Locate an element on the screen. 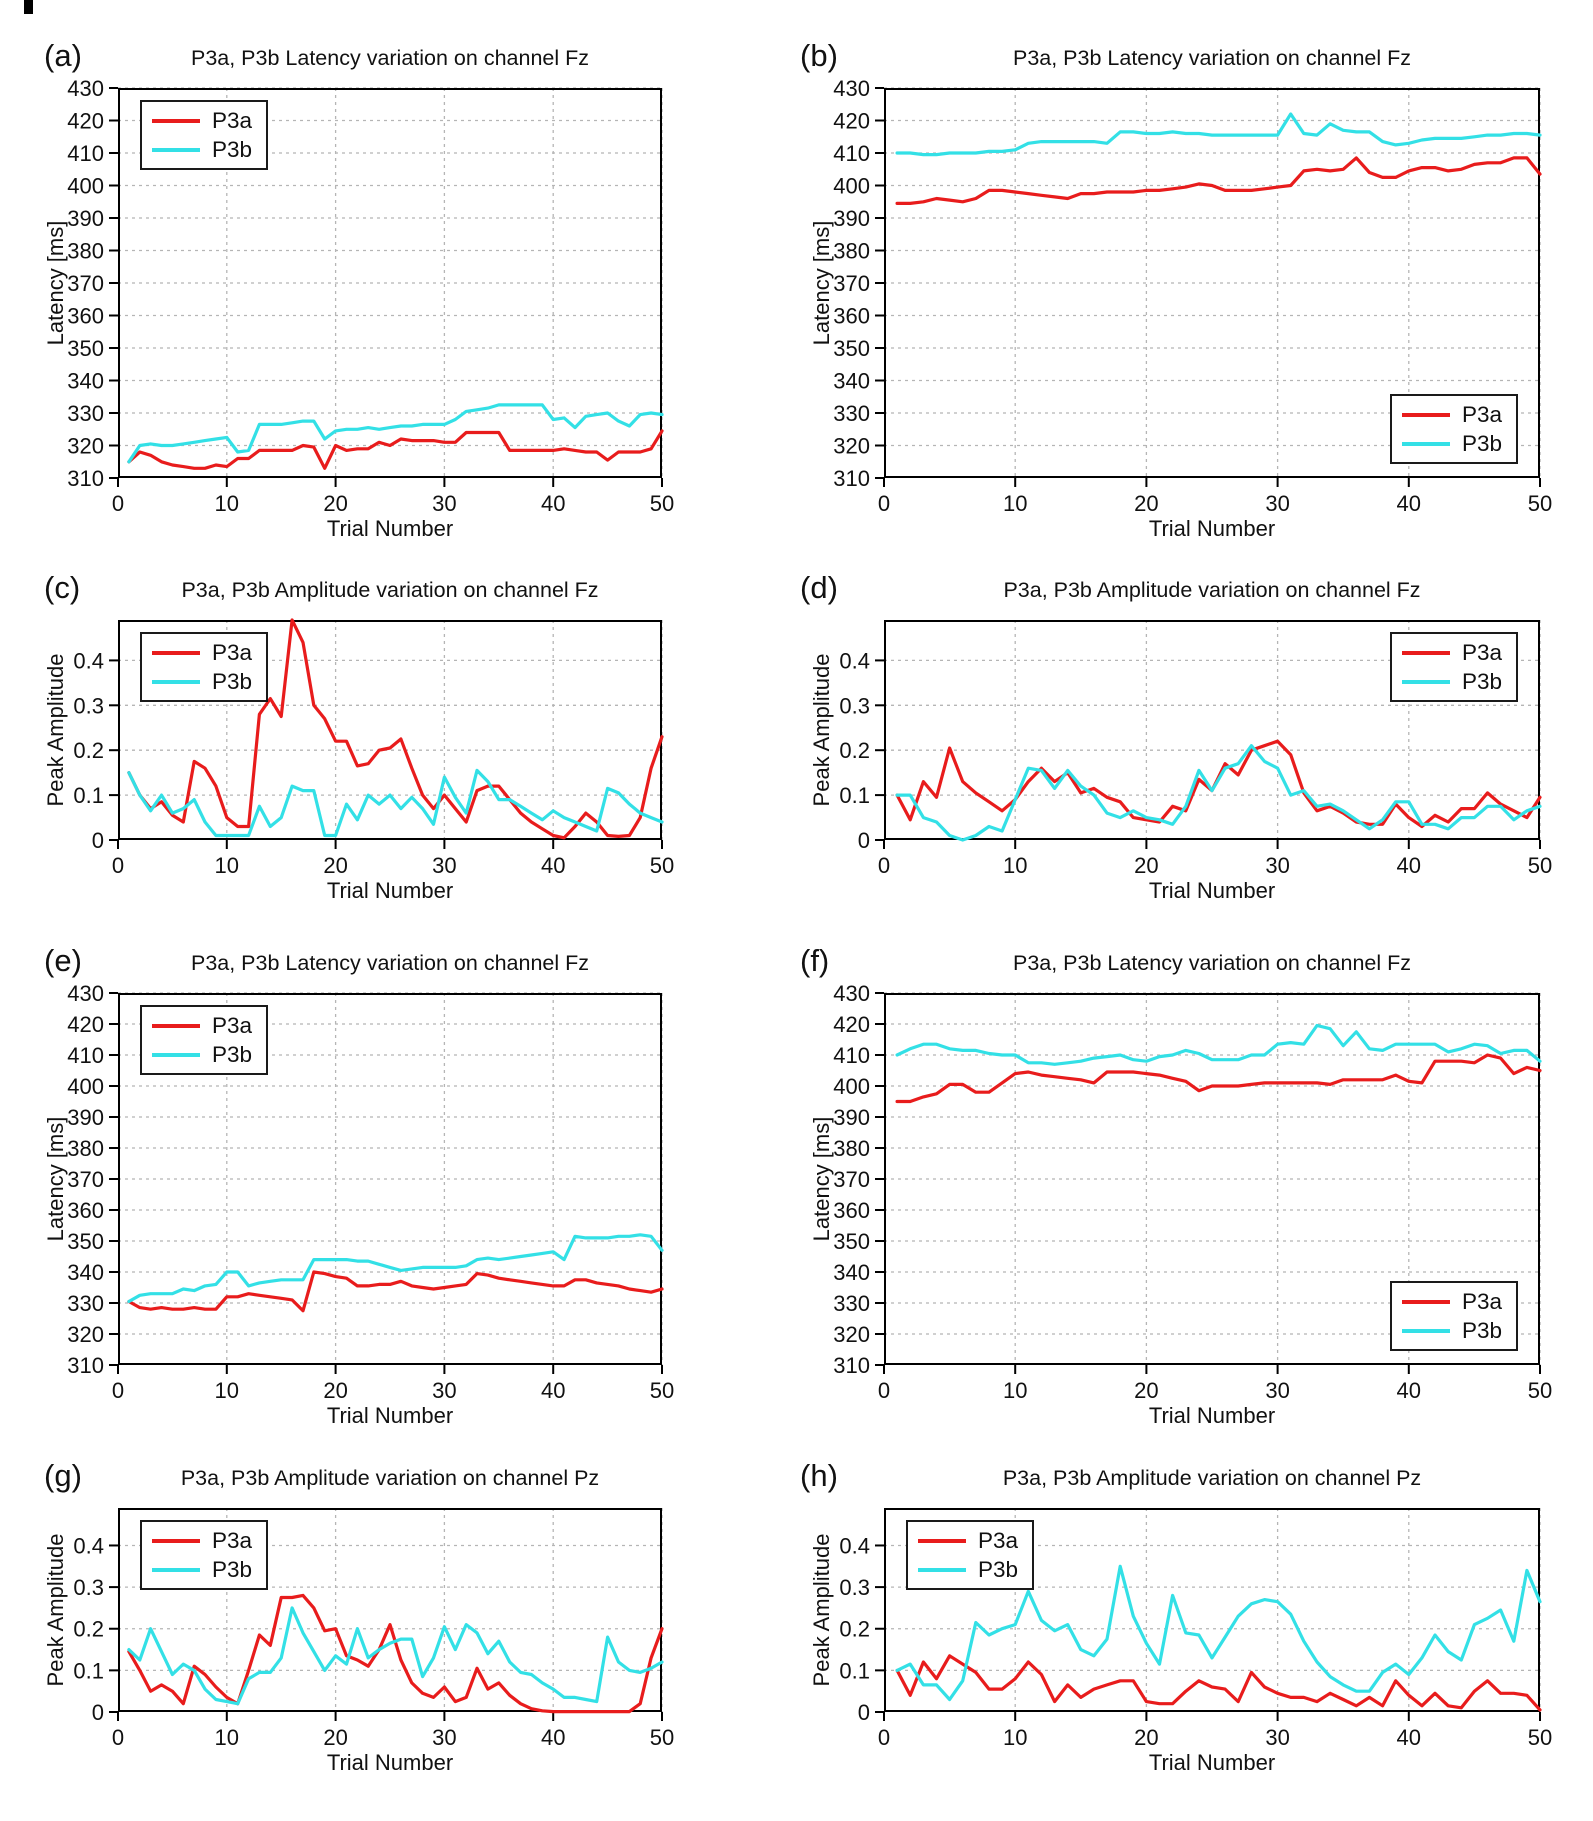 The image size is (1593, 1821). y-tick-label: 390 is located at coordinates (85, 218).